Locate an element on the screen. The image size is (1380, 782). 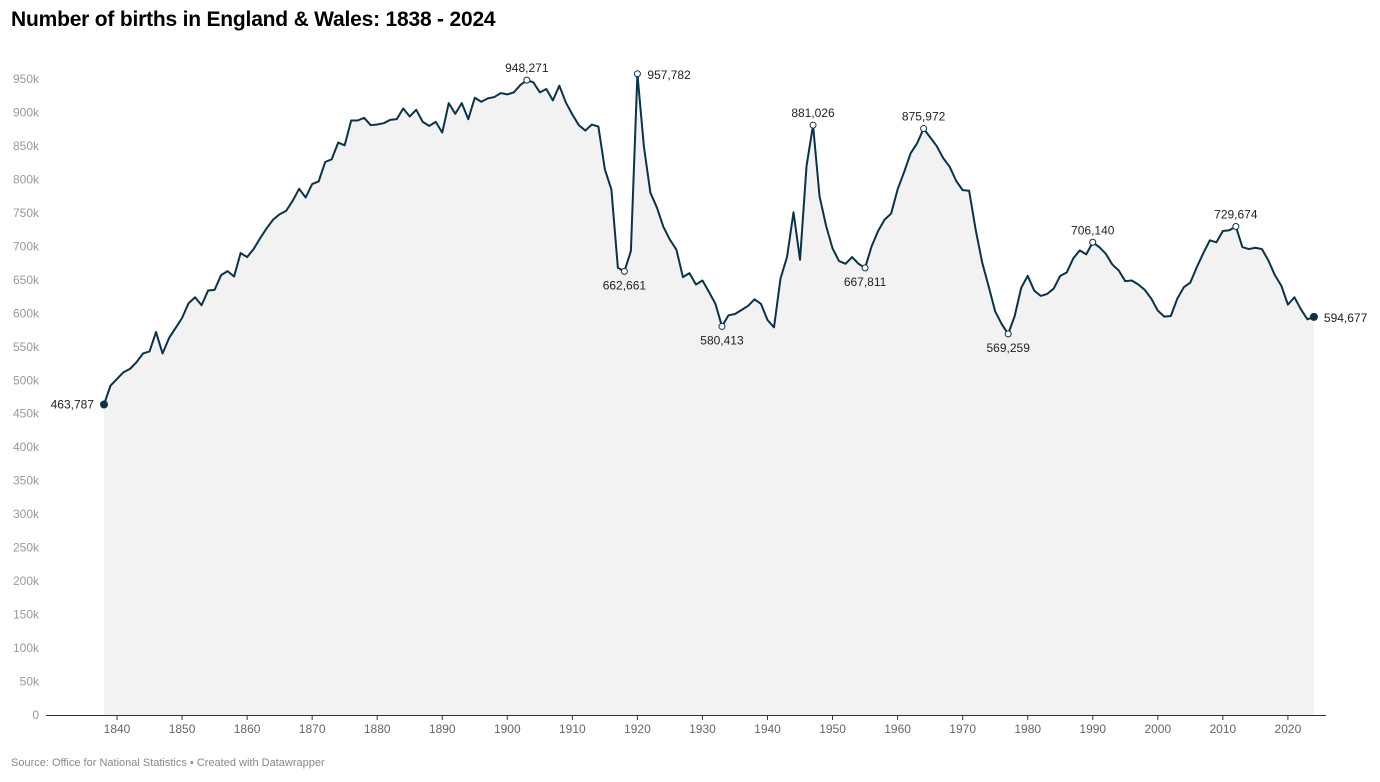
data-label: 463,787 is located at coordinates (73, 405).